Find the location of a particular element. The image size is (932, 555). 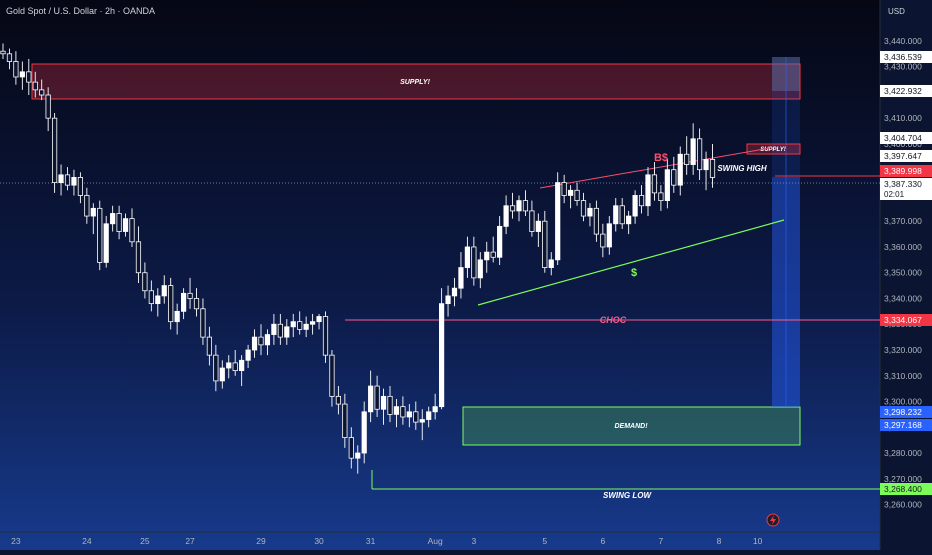

bsl-label: B$ is located at coordinates (661, 158).